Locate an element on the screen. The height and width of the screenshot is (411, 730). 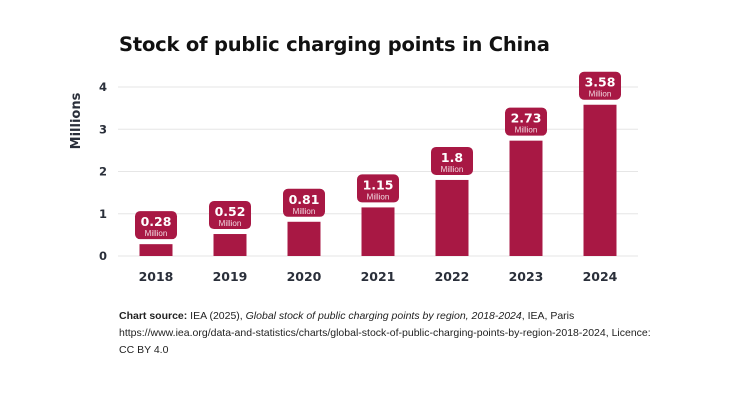
x-tick-label: 2024 is located at coordinates (600, 276).